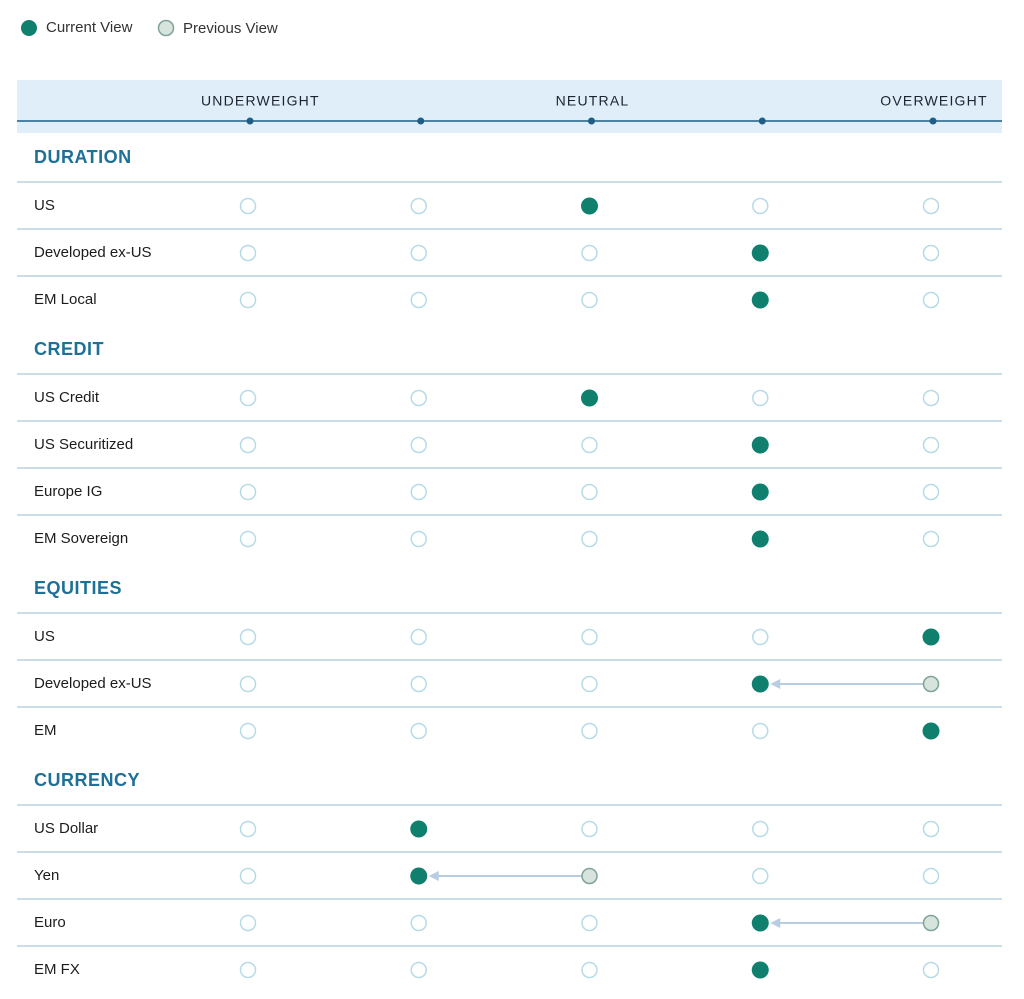 This screenshot has width=1024, height=999. What do you see at coordinates (509, 106) in the screenshot?
I see `header-band` at bounding box center [509, 106].